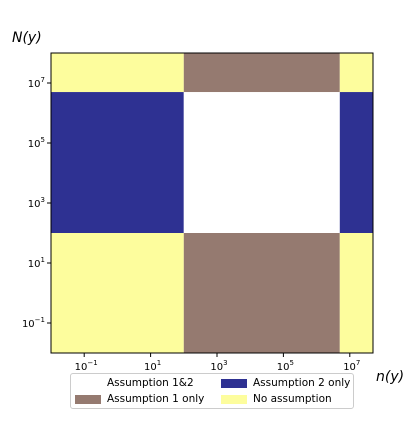 The image size is (415, 447). What do you see at coordinates (285, 366) in the screenshot?
I see `x-tick-label: 10⁵` at bounding box center [285, 366].